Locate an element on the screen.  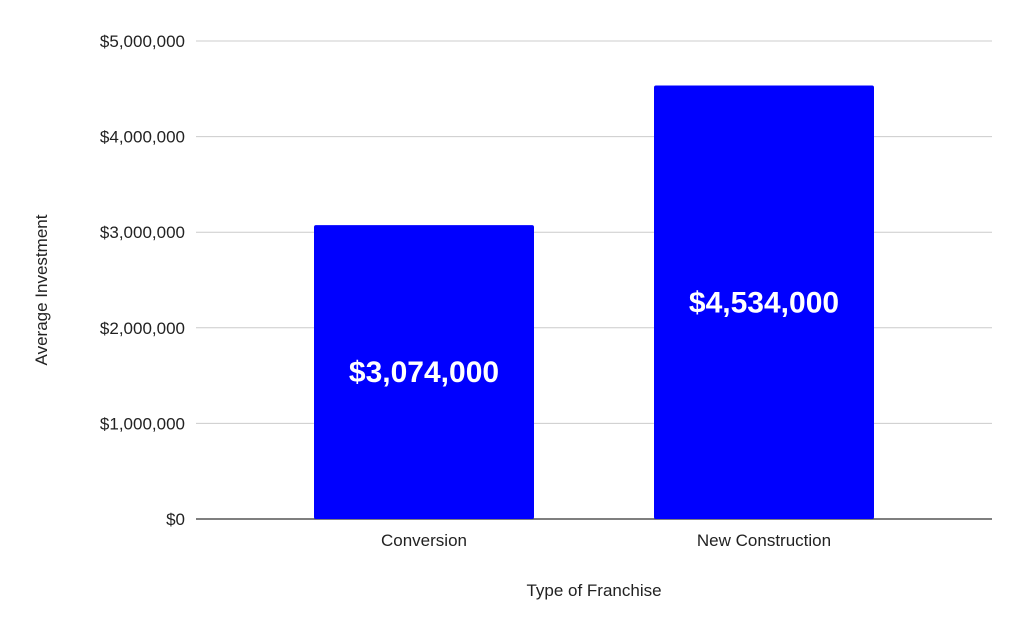
bar-conversion is located at coordinates (424, 372).